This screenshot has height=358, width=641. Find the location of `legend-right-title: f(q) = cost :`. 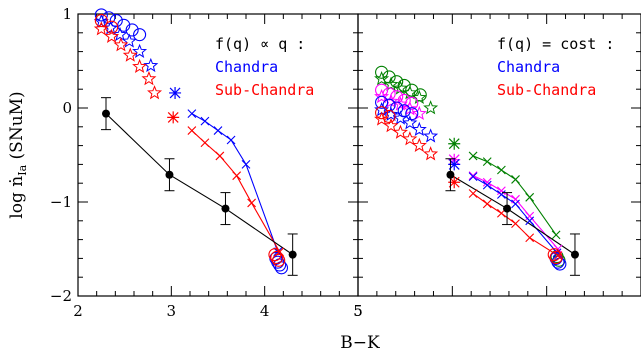

legend-right-title: f(q) = cost : is located at coordinates (555, 44).